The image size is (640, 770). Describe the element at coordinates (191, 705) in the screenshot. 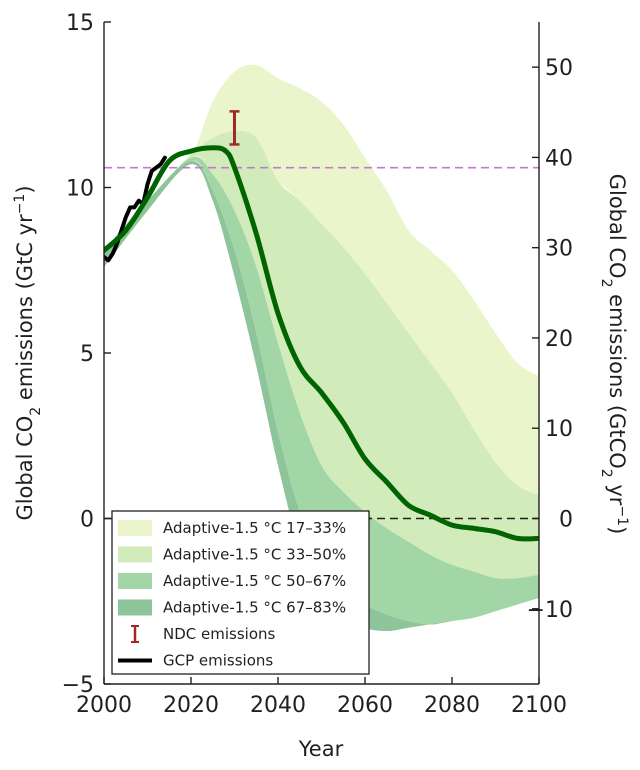

I see `x-tick-label-2020: 2020` at that location.